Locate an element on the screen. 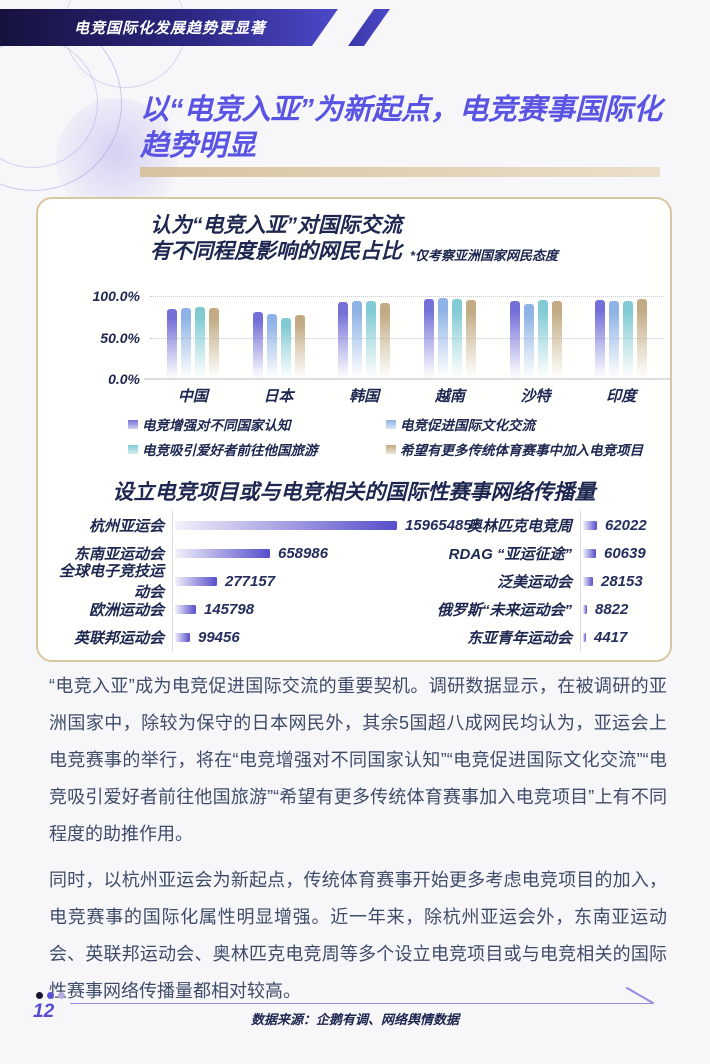  spread-chart-title: 设立电竞项目或与电竞相关的国际性赛事网络传播量 is located at coordinates (354, 492).